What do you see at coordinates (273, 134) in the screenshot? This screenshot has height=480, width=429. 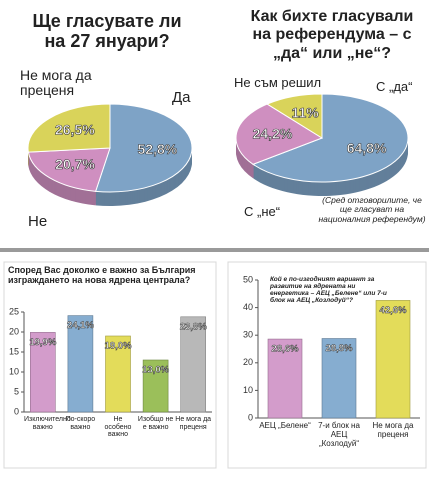 I see `value-label: 24,2%` at bounding box center [273, 134].